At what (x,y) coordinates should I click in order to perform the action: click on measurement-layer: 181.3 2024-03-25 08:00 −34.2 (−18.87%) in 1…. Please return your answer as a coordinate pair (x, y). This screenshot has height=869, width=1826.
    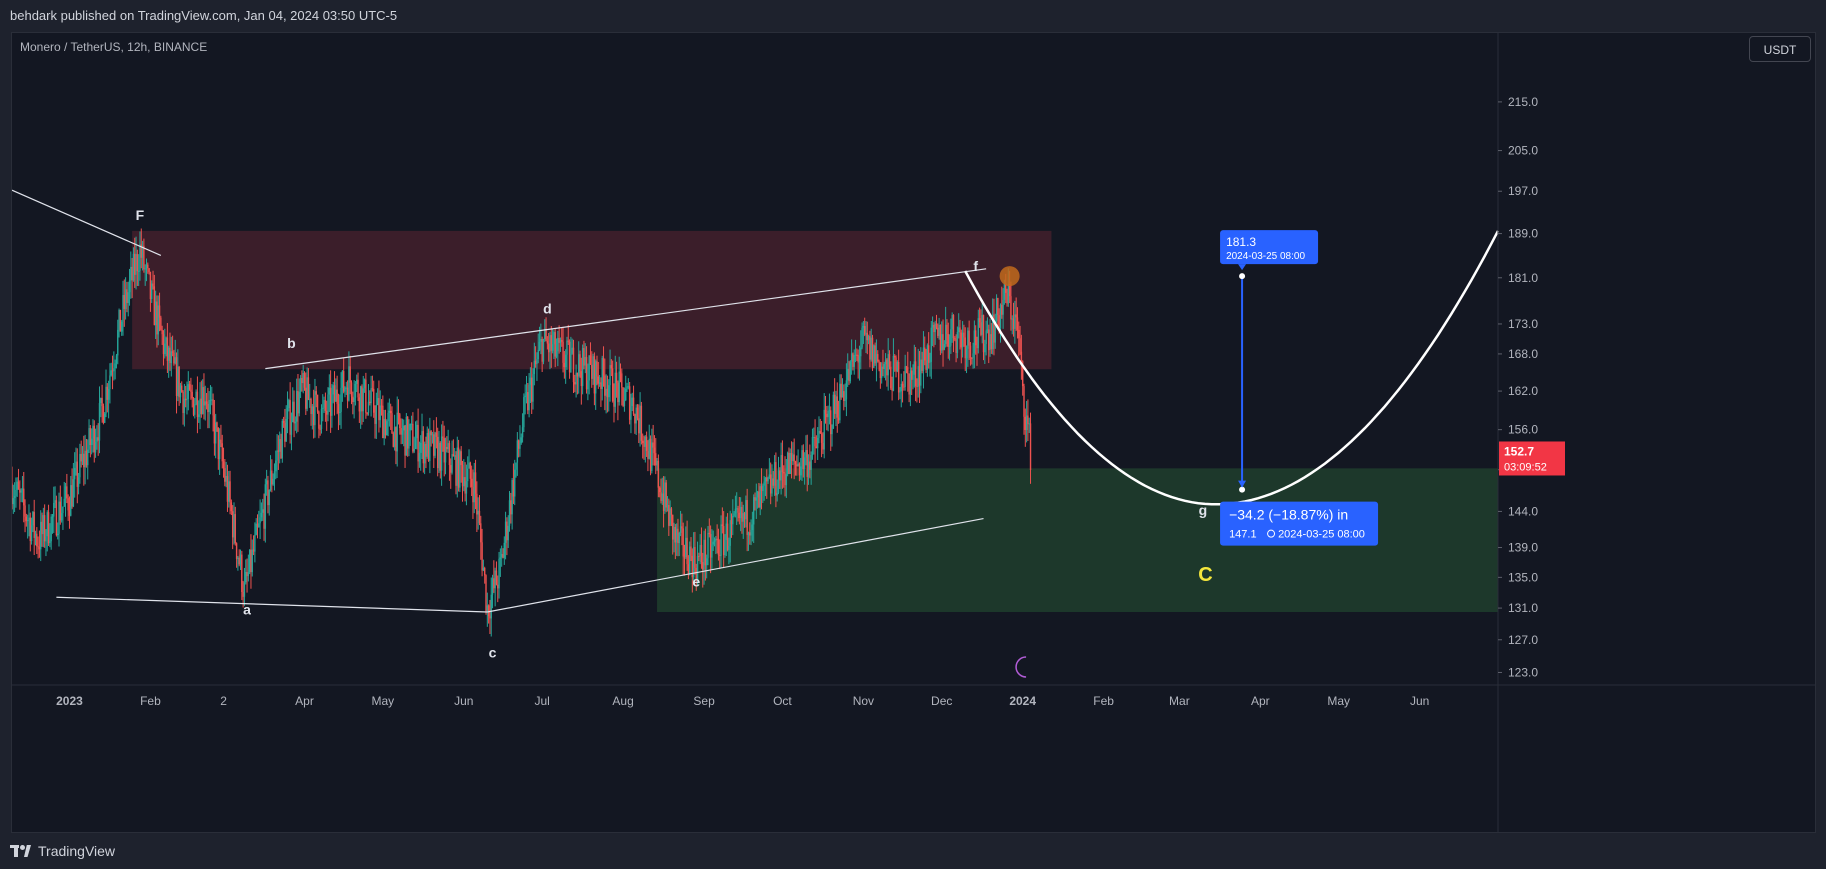
    Looking at the image, I should click on (1189, 454).